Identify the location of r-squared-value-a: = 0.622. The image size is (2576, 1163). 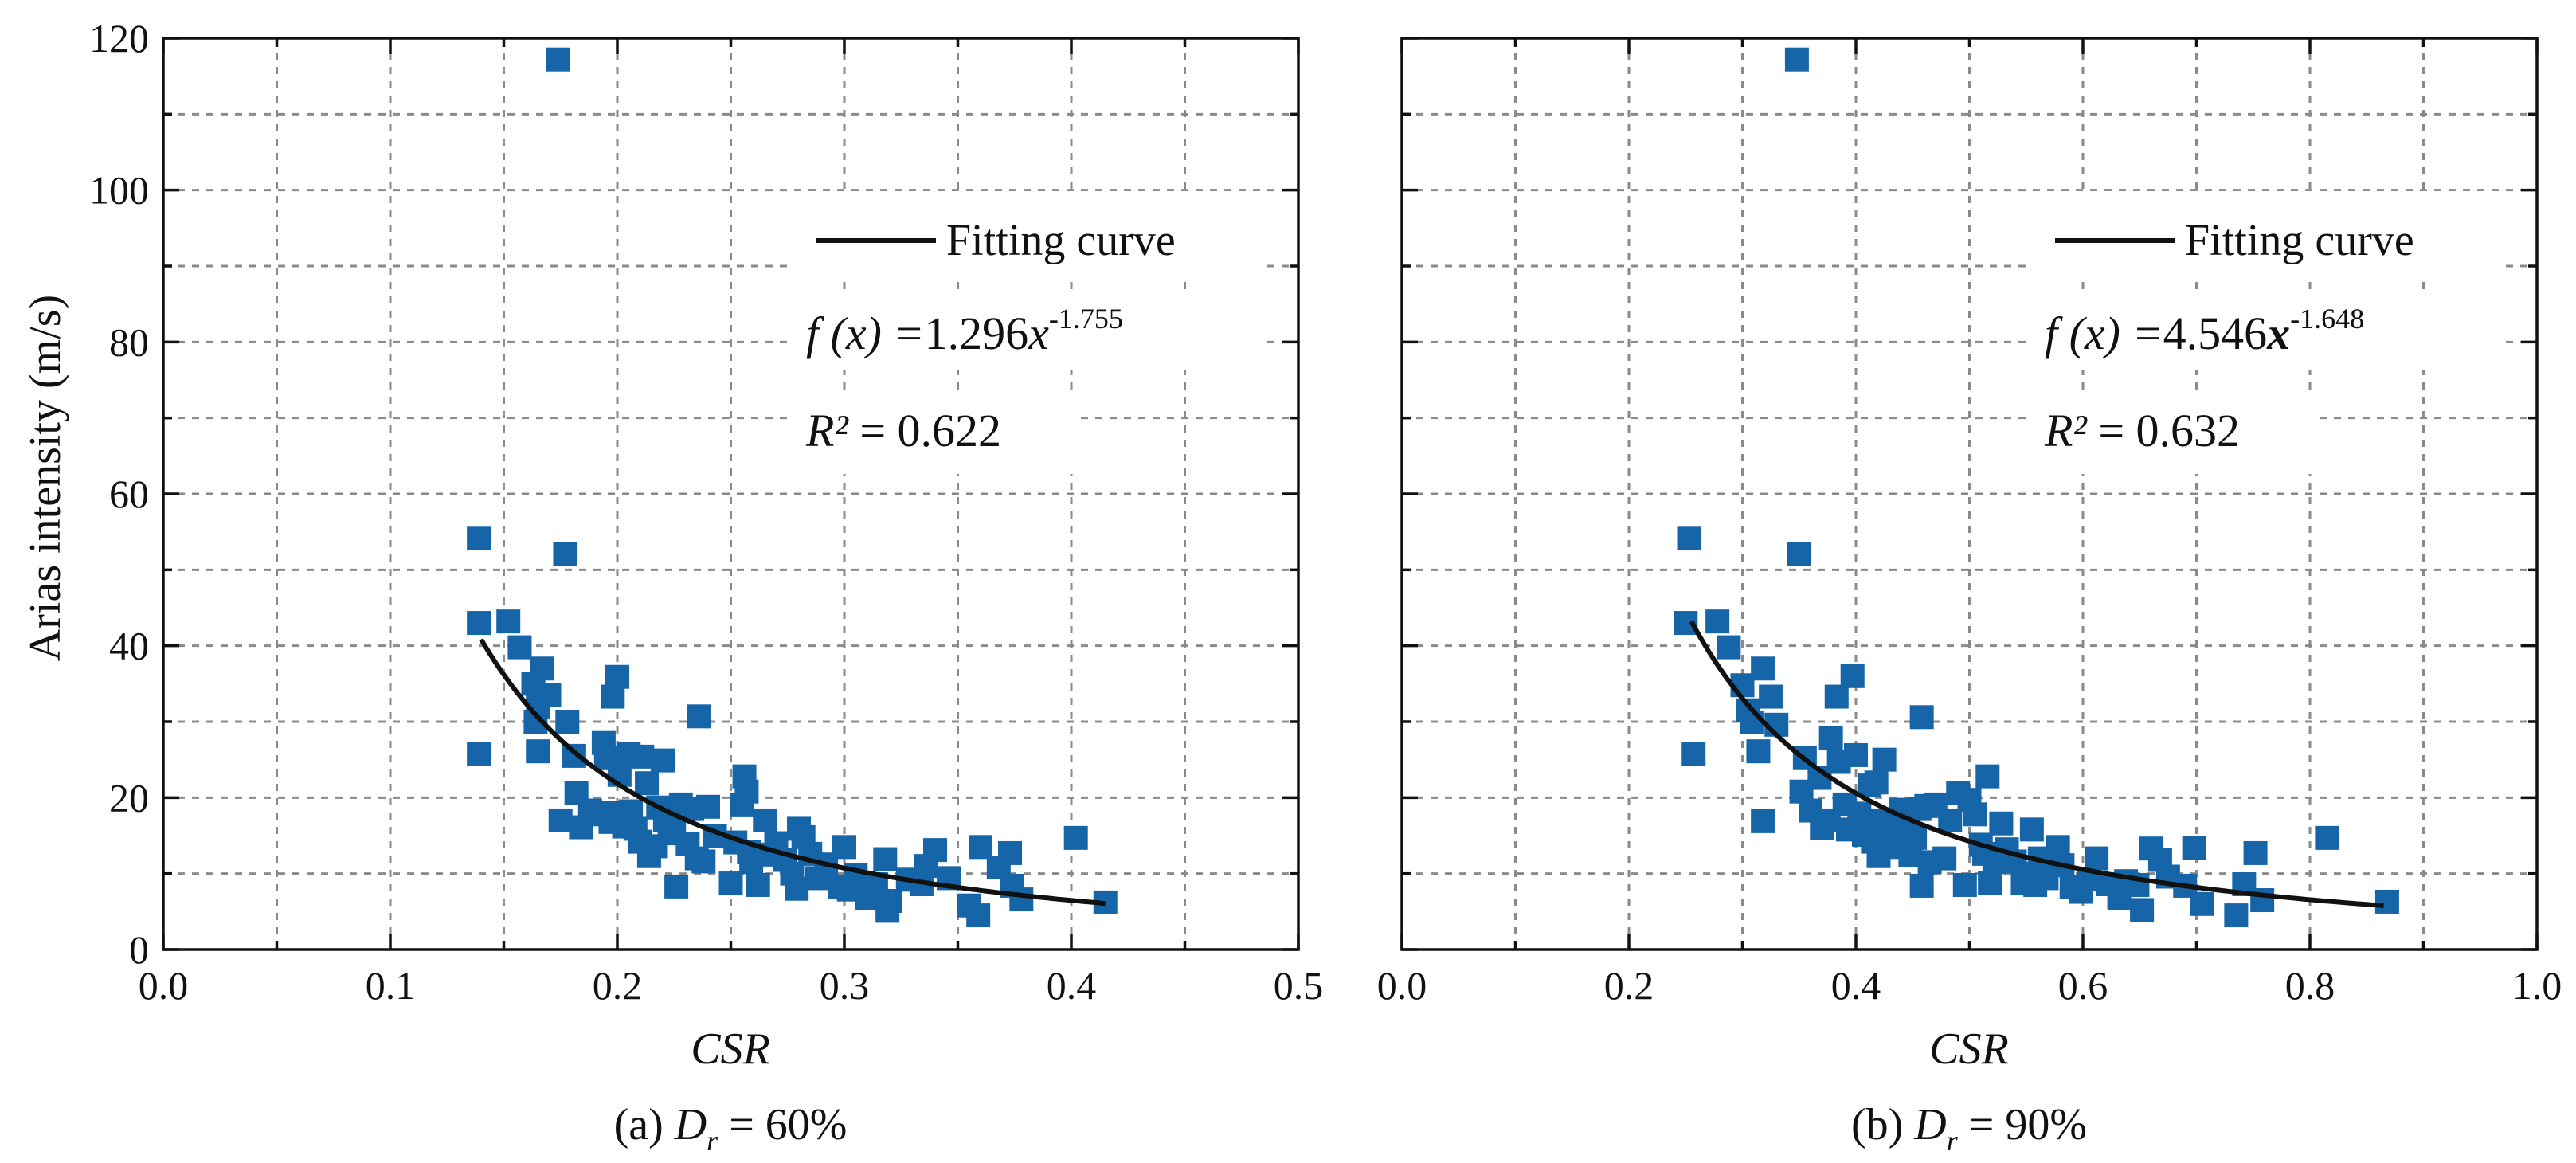
(924, 430).